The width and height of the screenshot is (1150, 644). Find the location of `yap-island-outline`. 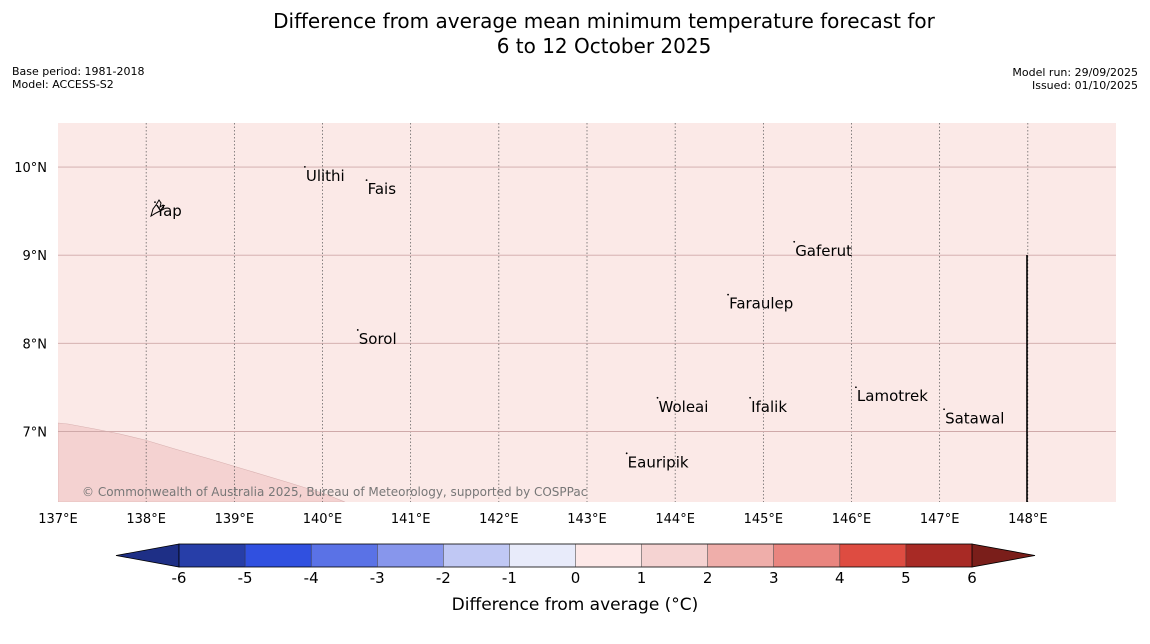

yap-island-outline is located at coordinates (157, 208).